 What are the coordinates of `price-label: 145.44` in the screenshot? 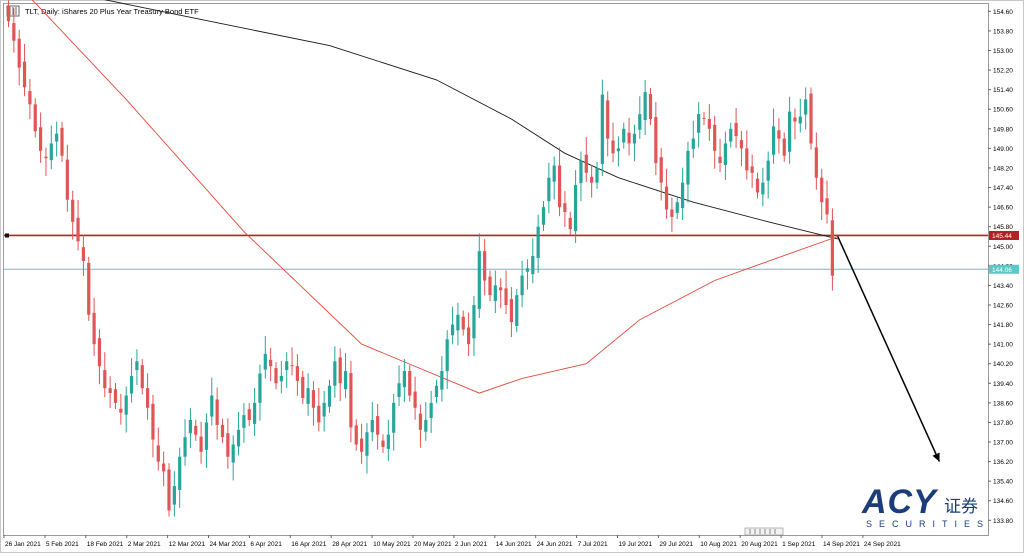 It's located at (1002, 236).